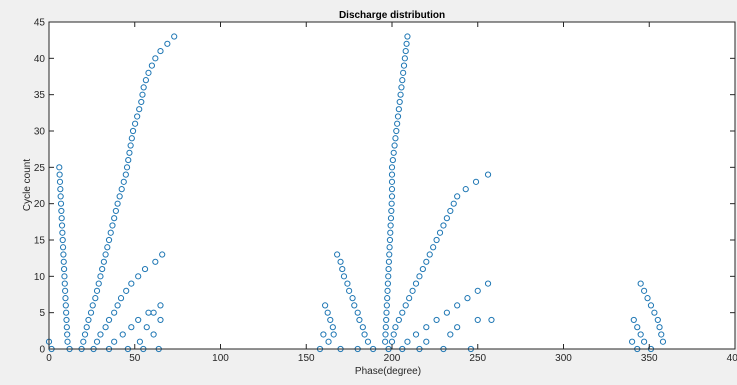 This screenshot has height=385, width=737. Describe the element at coordinates (42, 350) in the screenshot. I see `y-tick-label: 0` at that location.